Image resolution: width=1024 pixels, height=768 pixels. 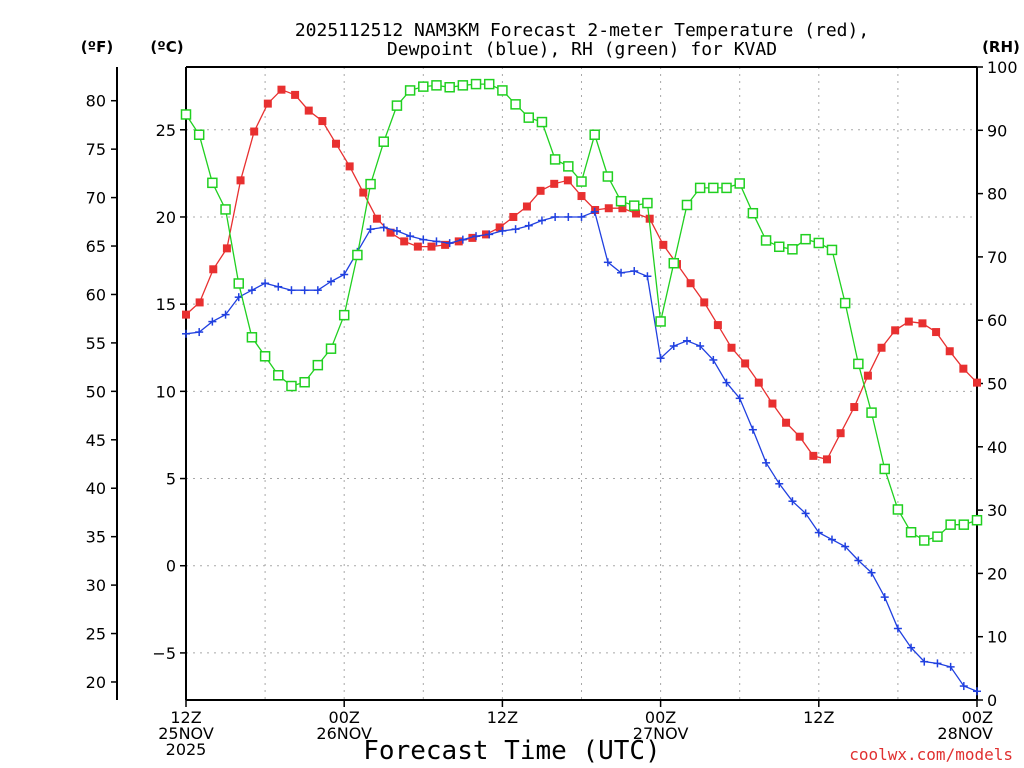 What do you see at coordinates (1001, 47) in the screenshot?
I see `rh-unit-label: (RH)` at bounding box center [1001, 47].